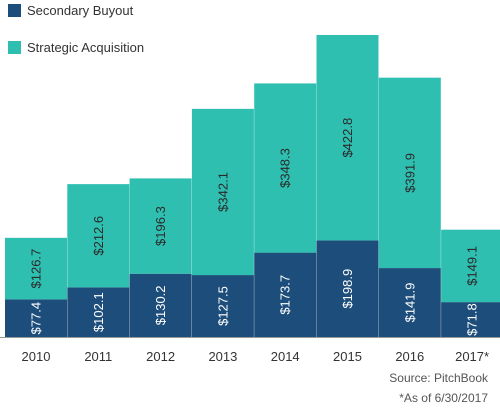  I want to click on legend-item-strategic-acquisition: Strategic Acquisition, so click(76, 47).